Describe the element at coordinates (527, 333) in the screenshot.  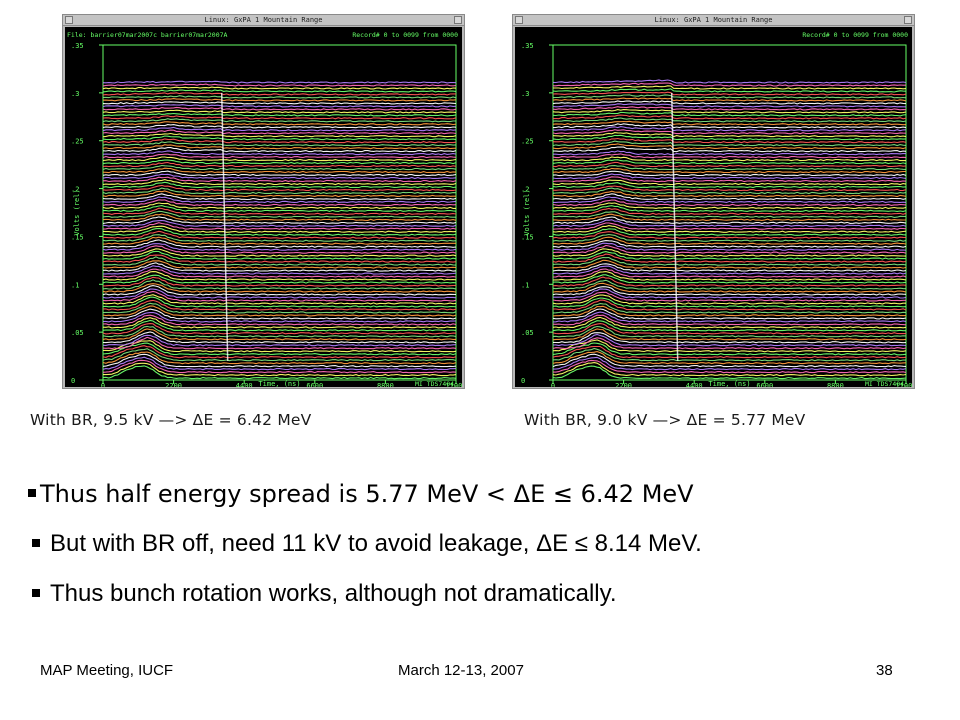
I see `y-tick-label: .05` at that location.